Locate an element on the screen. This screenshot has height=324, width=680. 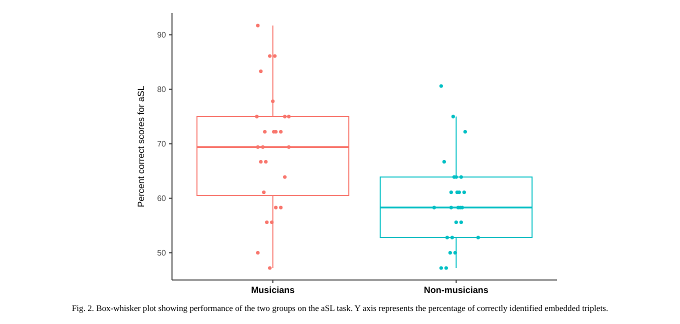
y-tick-label: 90 is located at coordinates (162, 35).